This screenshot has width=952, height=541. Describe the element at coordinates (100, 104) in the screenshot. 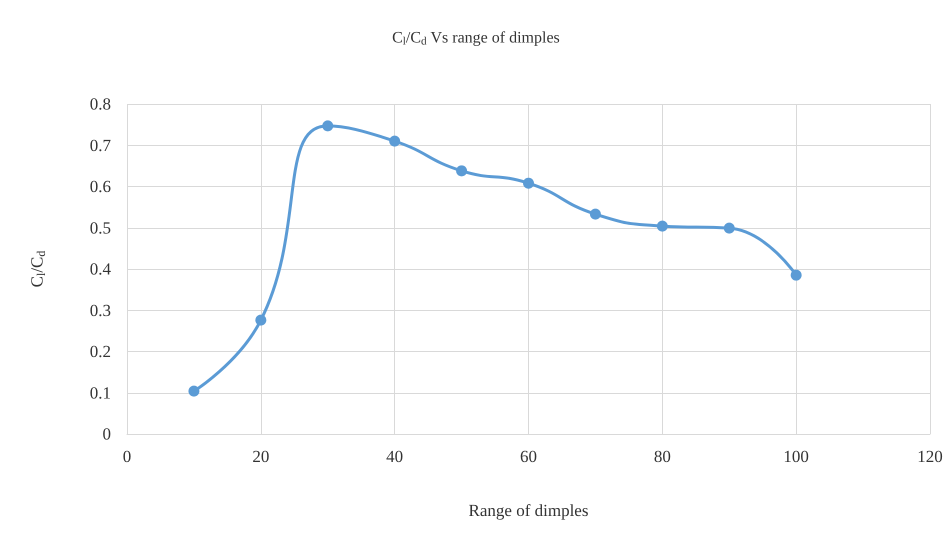

I see `y-tick-label: 0.8` at that location.